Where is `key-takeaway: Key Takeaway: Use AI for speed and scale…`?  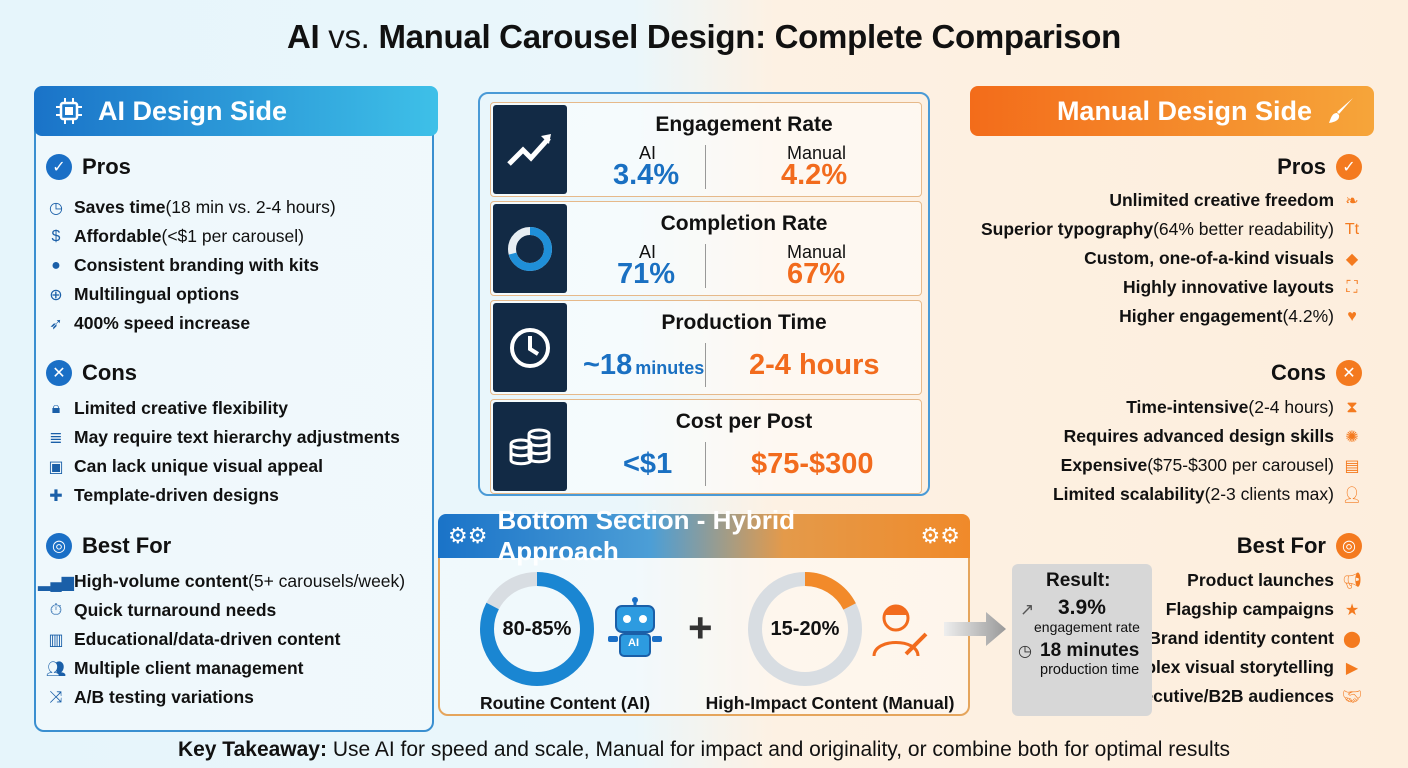
key-takeaway: Key Takeaway: Use AI for speed and scale… is located at coordinates (704, 750).